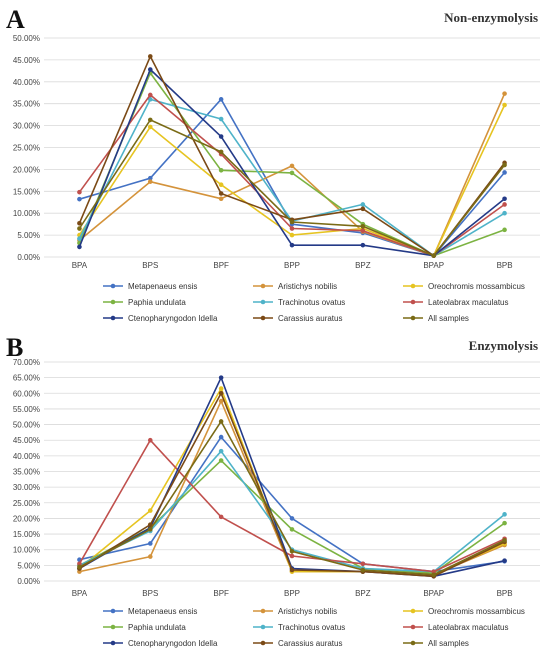  I want to click on y-tick-label: 65.00%, so click(26, 378).